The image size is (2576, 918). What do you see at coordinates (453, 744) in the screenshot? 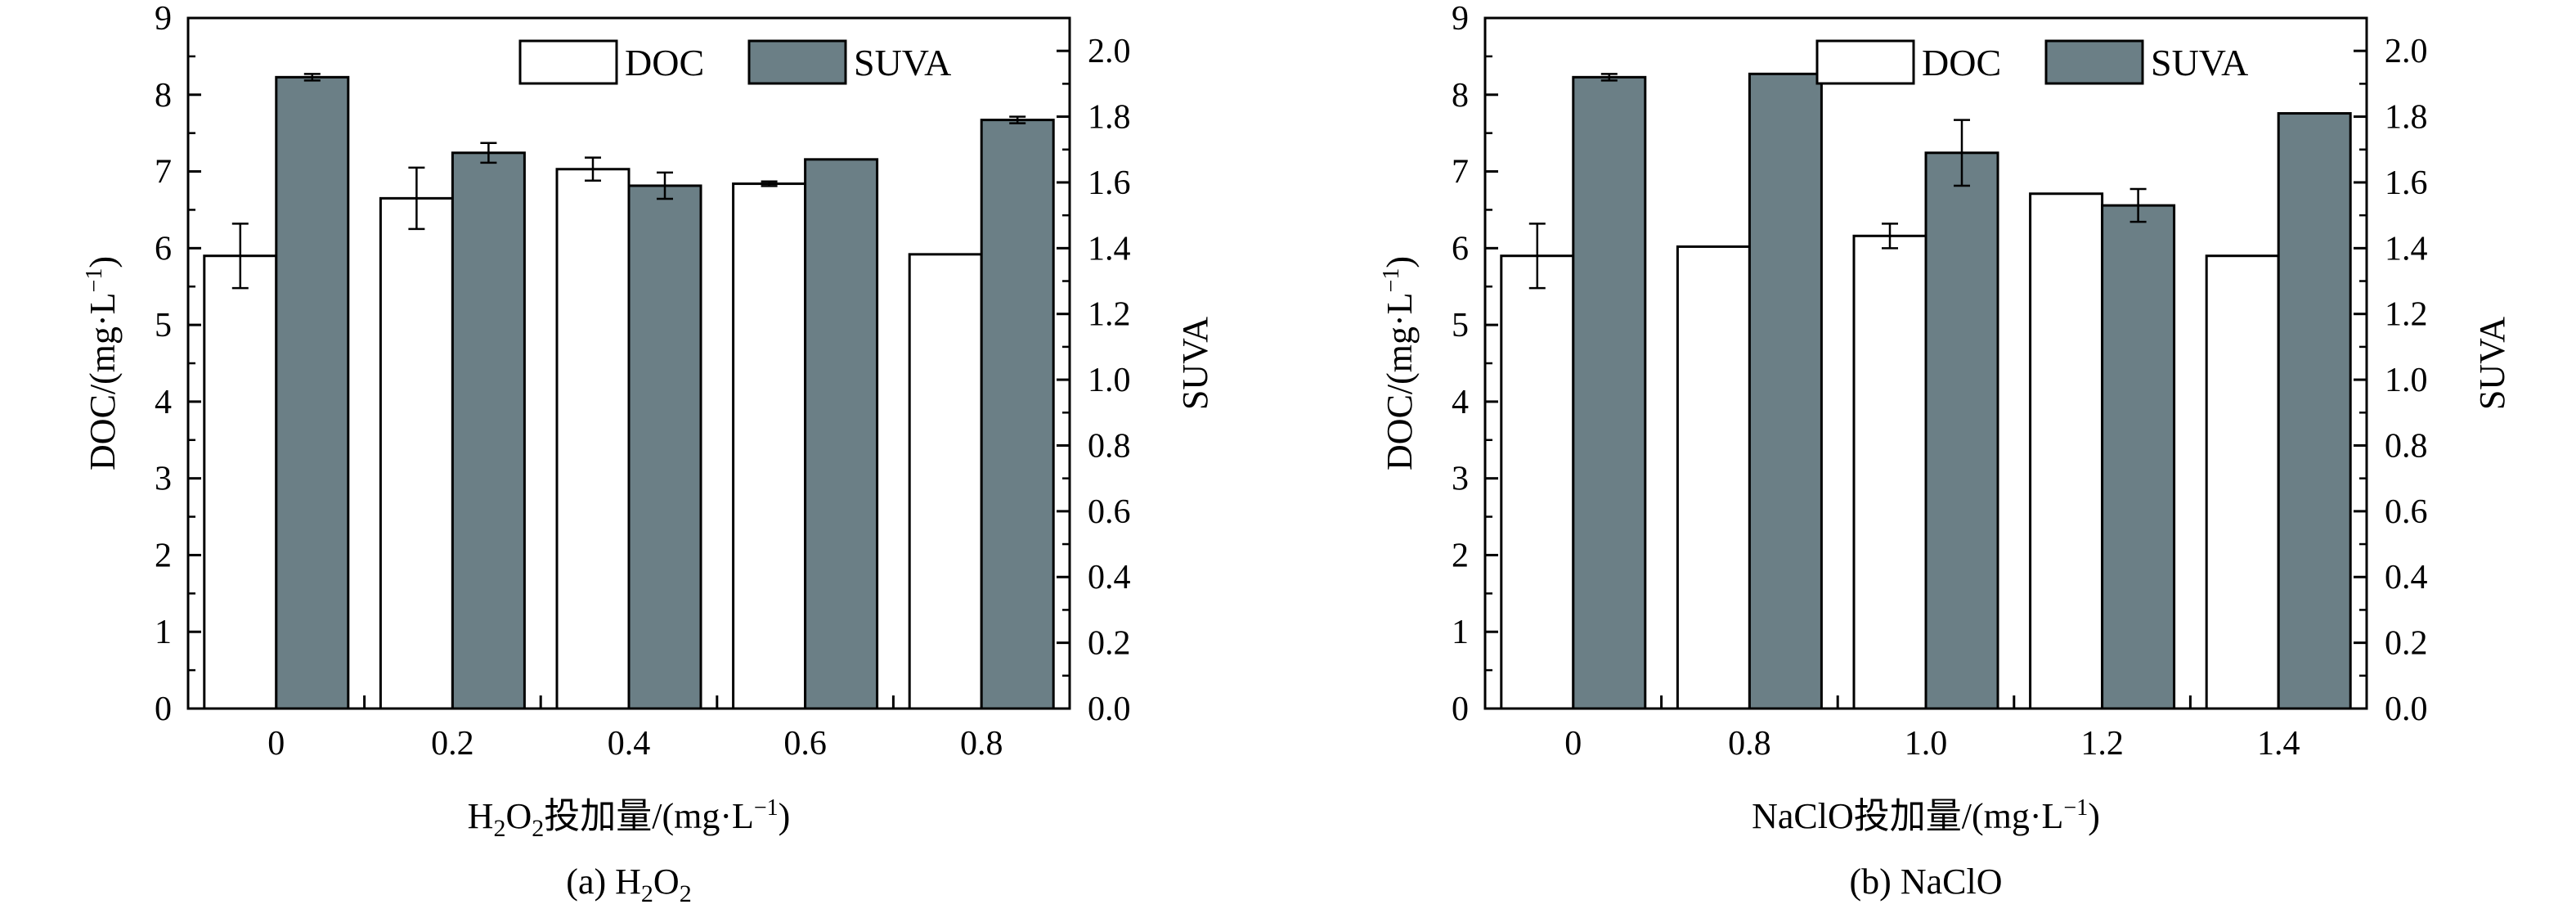
I see `x-tick-label: 0.2` at bounding box center [453, 744].